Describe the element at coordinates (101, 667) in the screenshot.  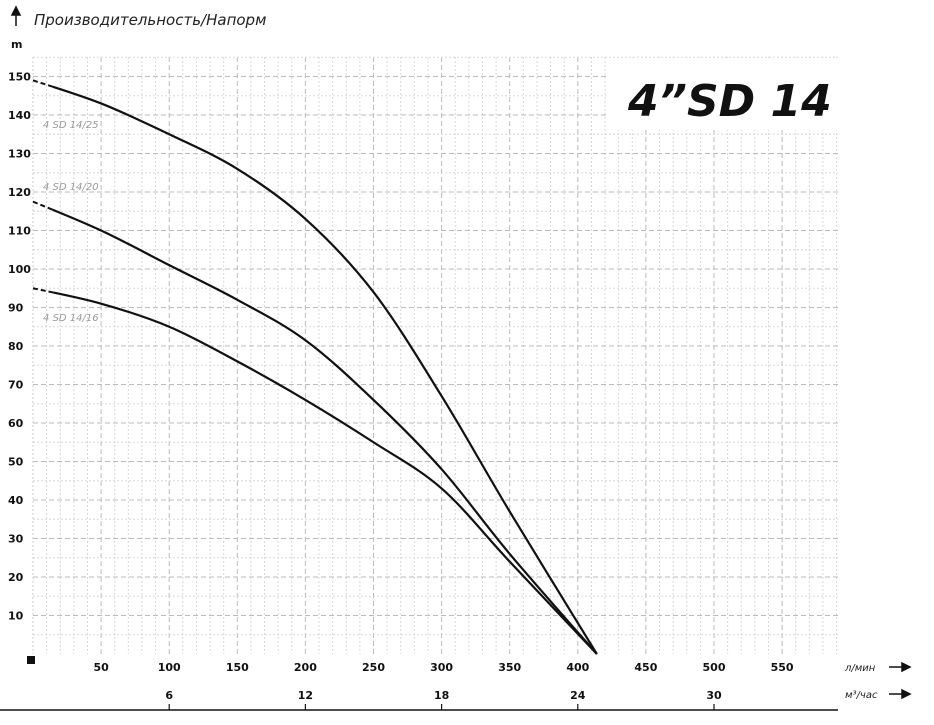
I see `x-tick-label: 50` at that location.